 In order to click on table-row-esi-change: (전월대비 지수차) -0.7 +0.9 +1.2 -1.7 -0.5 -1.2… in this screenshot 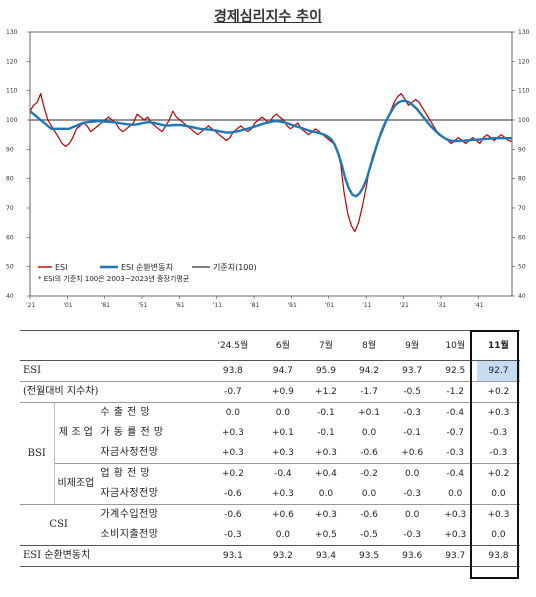, I will do `click(270, 392)`.